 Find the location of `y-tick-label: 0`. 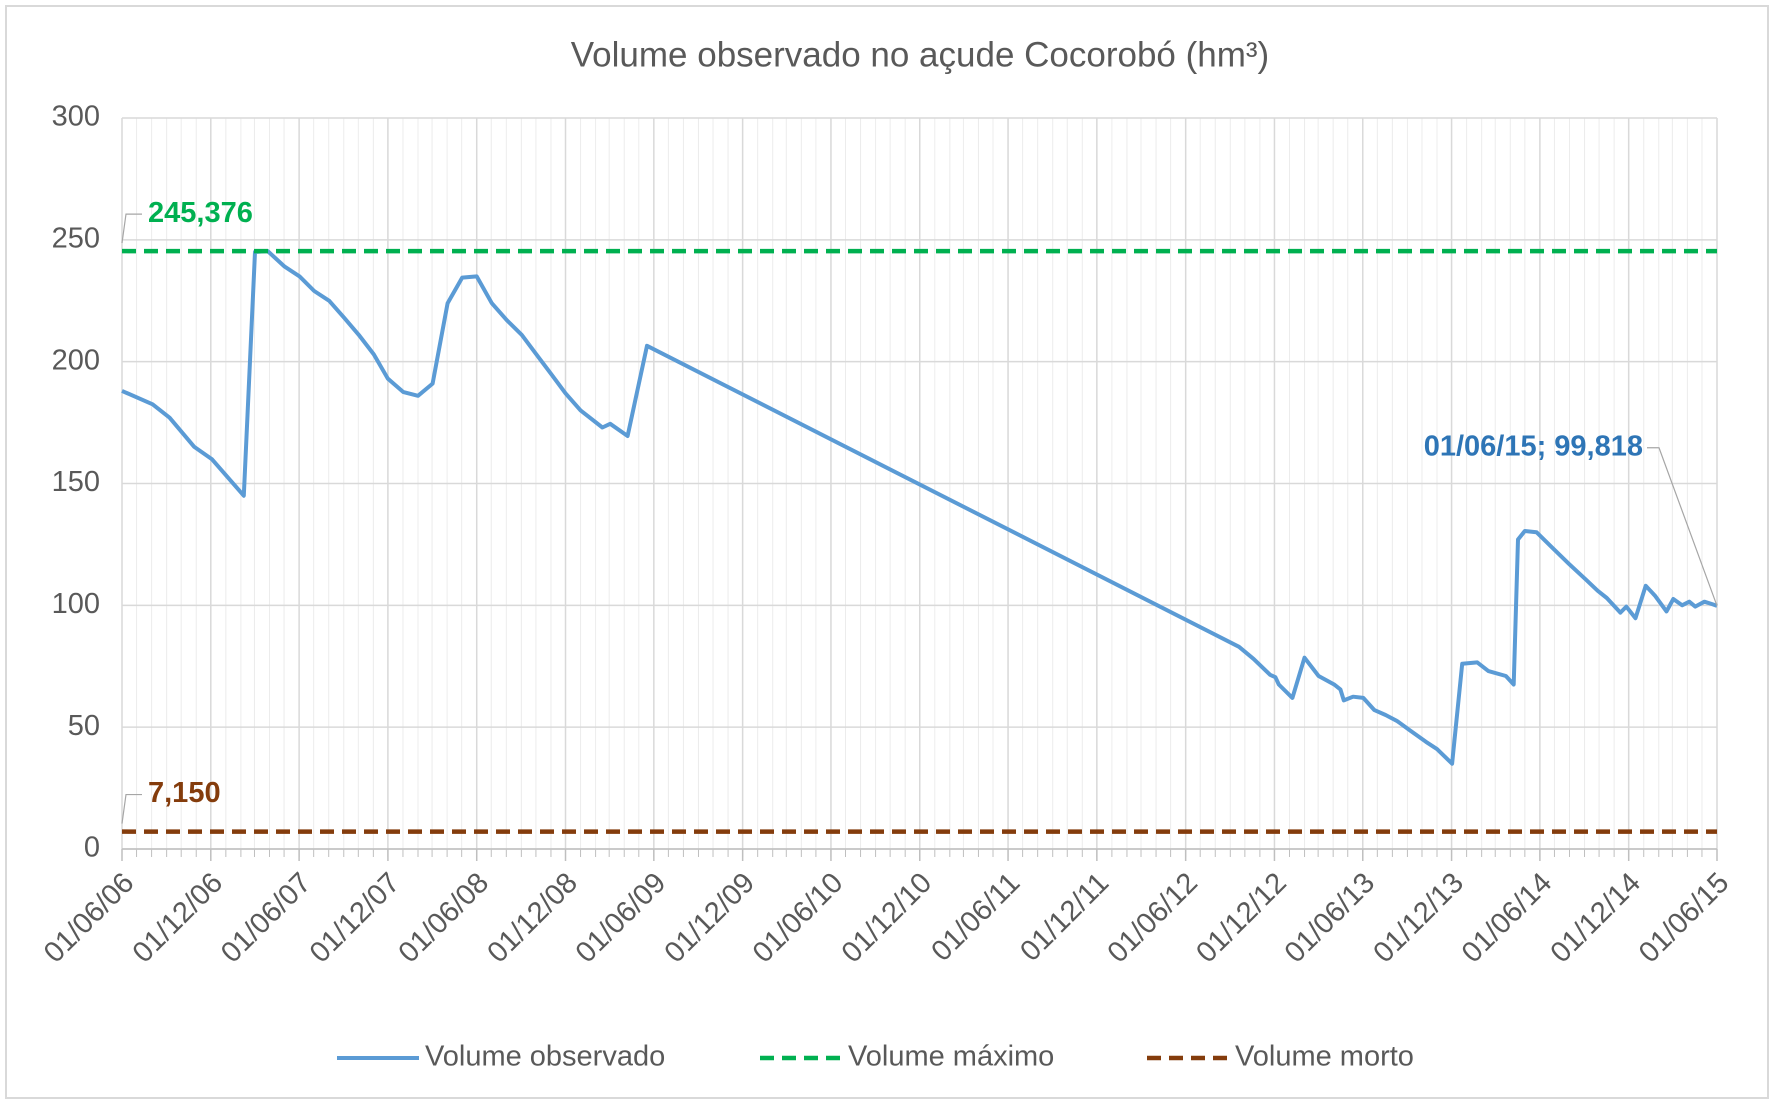

y-tick-label: 0 is located at coordinates (92, 848).